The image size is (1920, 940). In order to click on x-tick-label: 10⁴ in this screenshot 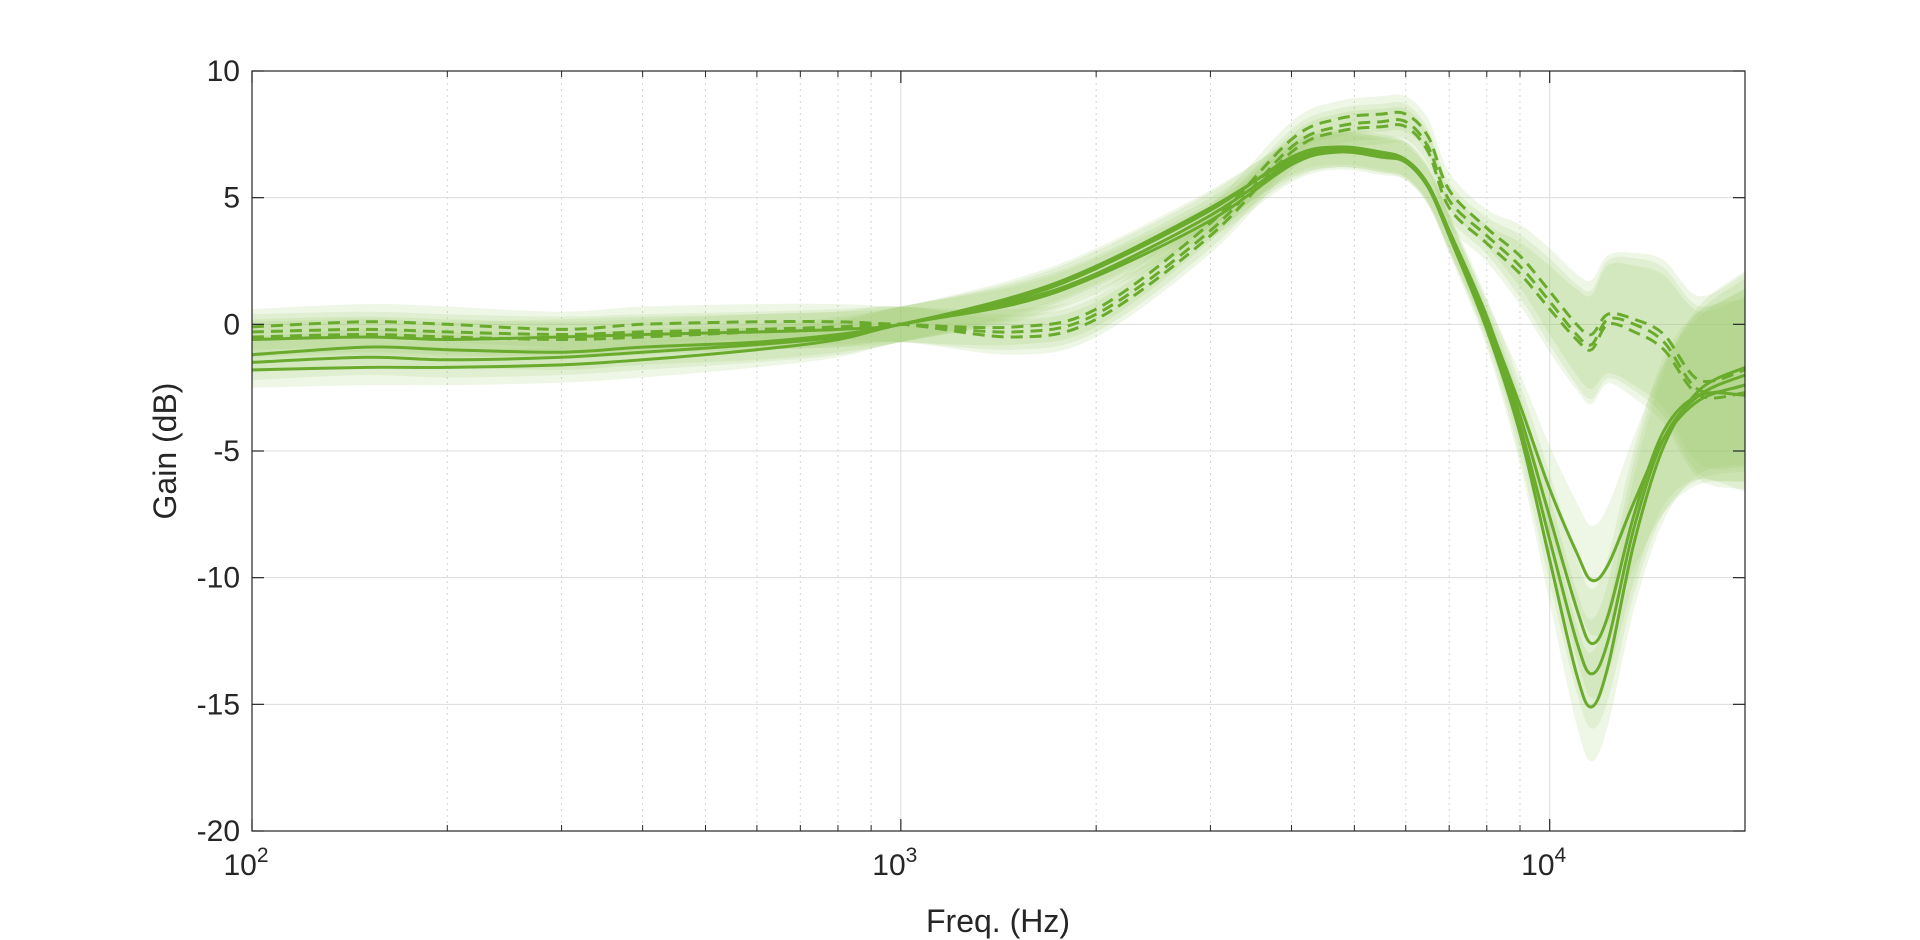, I will do `click(1543, 863)`.